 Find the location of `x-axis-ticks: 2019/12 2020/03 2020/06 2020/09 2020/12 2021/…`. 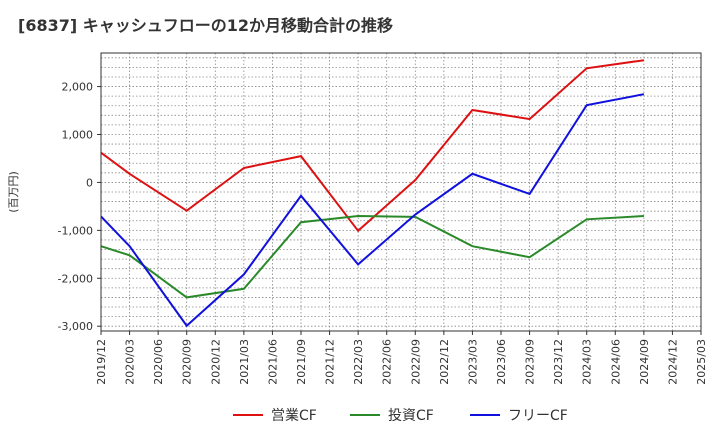

x-axis-ticks: 2019/12 2020/03 2020/06 2020/09 2020/12 2021/… is located at coordinates (401, 358).